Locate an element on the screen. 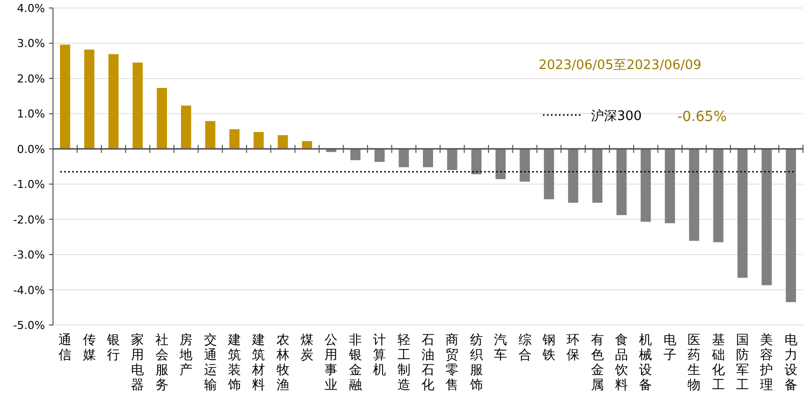 The width and height of the screenshot is (806, 401). y-tick-label: -3.0% is located at coordinates (29, 255).